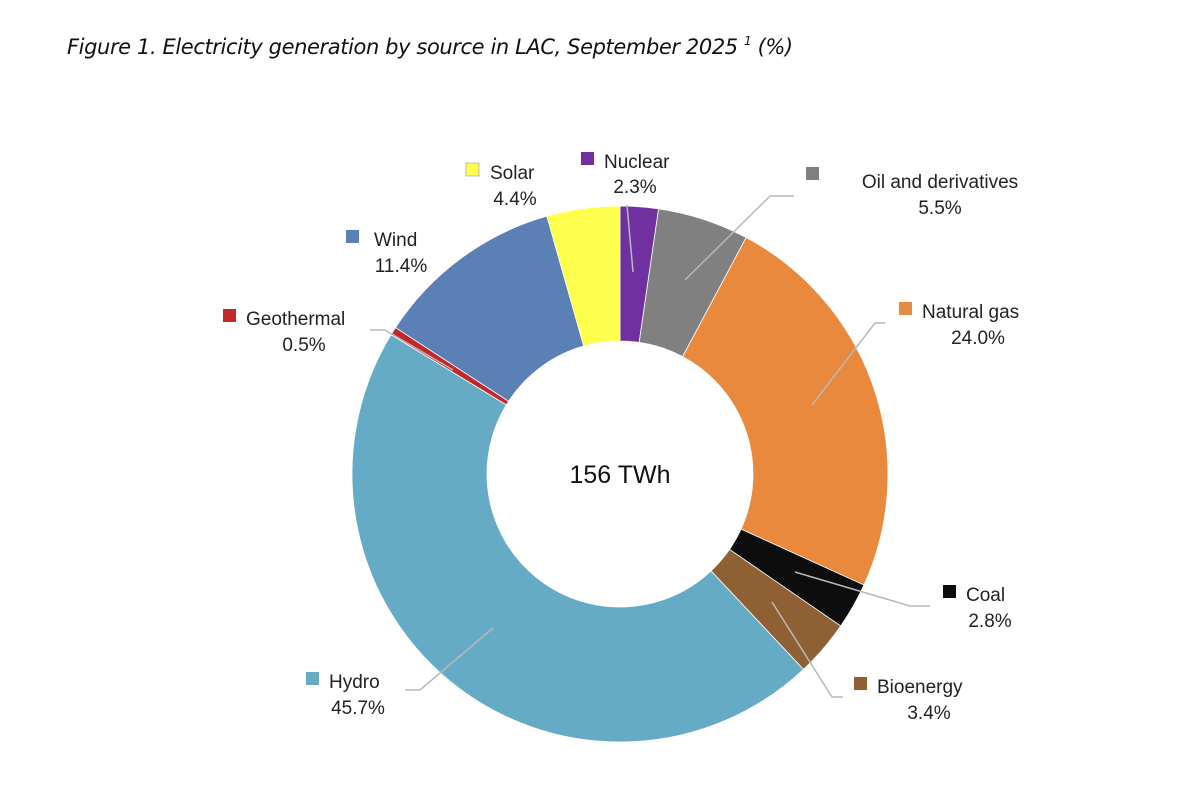 Image resolution: width=1194 pixels, height=810 pixels. What do you see at coordinates (928, 713) in the screenshot?
I see `label-value-bioenergy: 3.4%` at bounding box center [928, 713].